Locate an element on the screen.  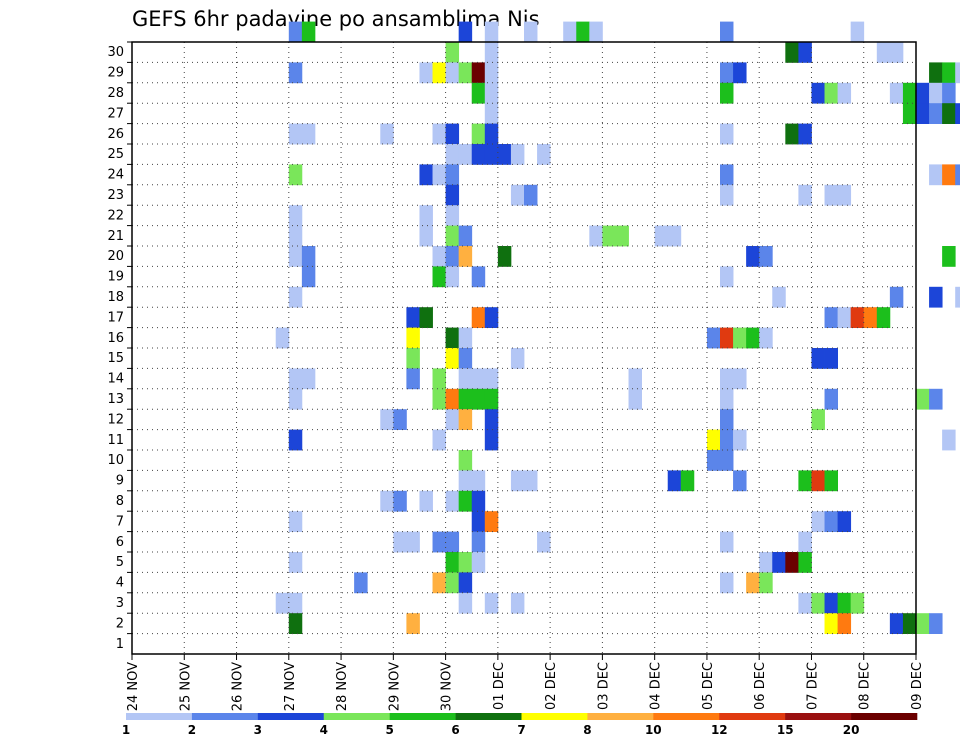
y-tick-label: 11 is located at coordinates (115, 440).